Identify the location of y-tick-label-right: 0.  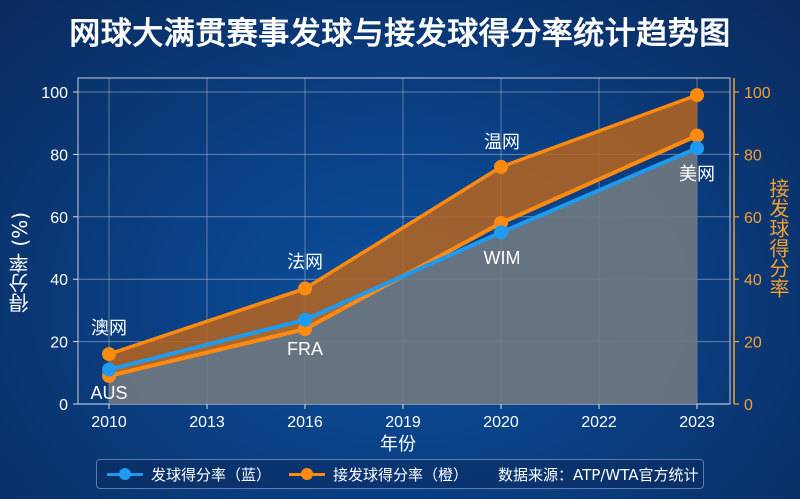
(748, 405).